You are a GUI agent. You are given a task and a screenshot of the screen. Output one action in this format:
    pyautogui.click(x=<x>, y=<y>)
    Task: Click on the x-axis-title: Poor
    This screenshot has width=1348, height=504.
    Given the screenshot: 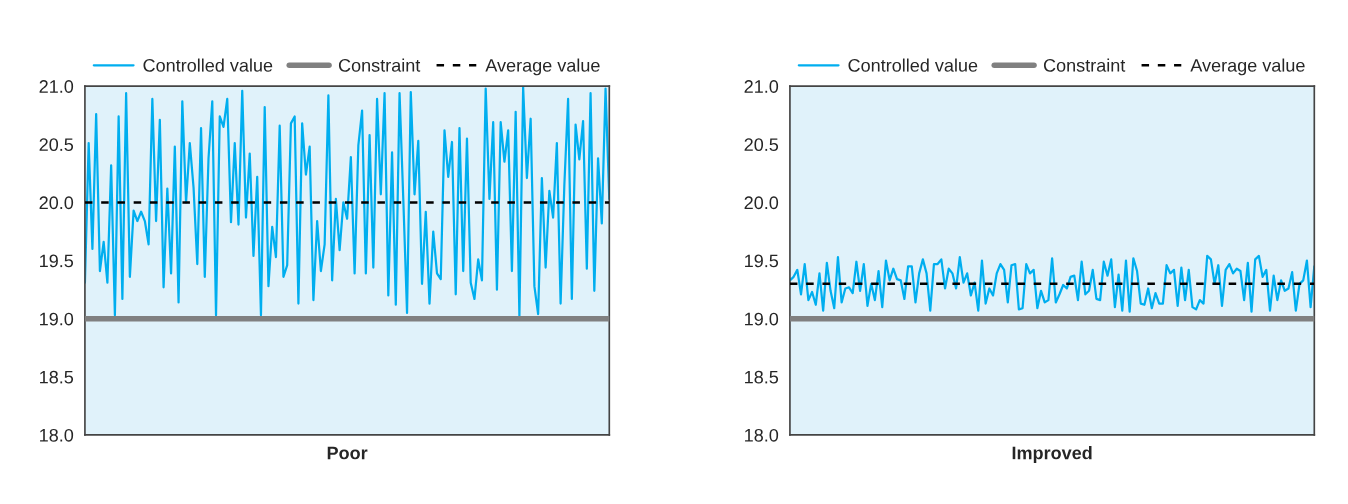 What is the action you would take?
    pyautogui.click(x=347, y=453)
    